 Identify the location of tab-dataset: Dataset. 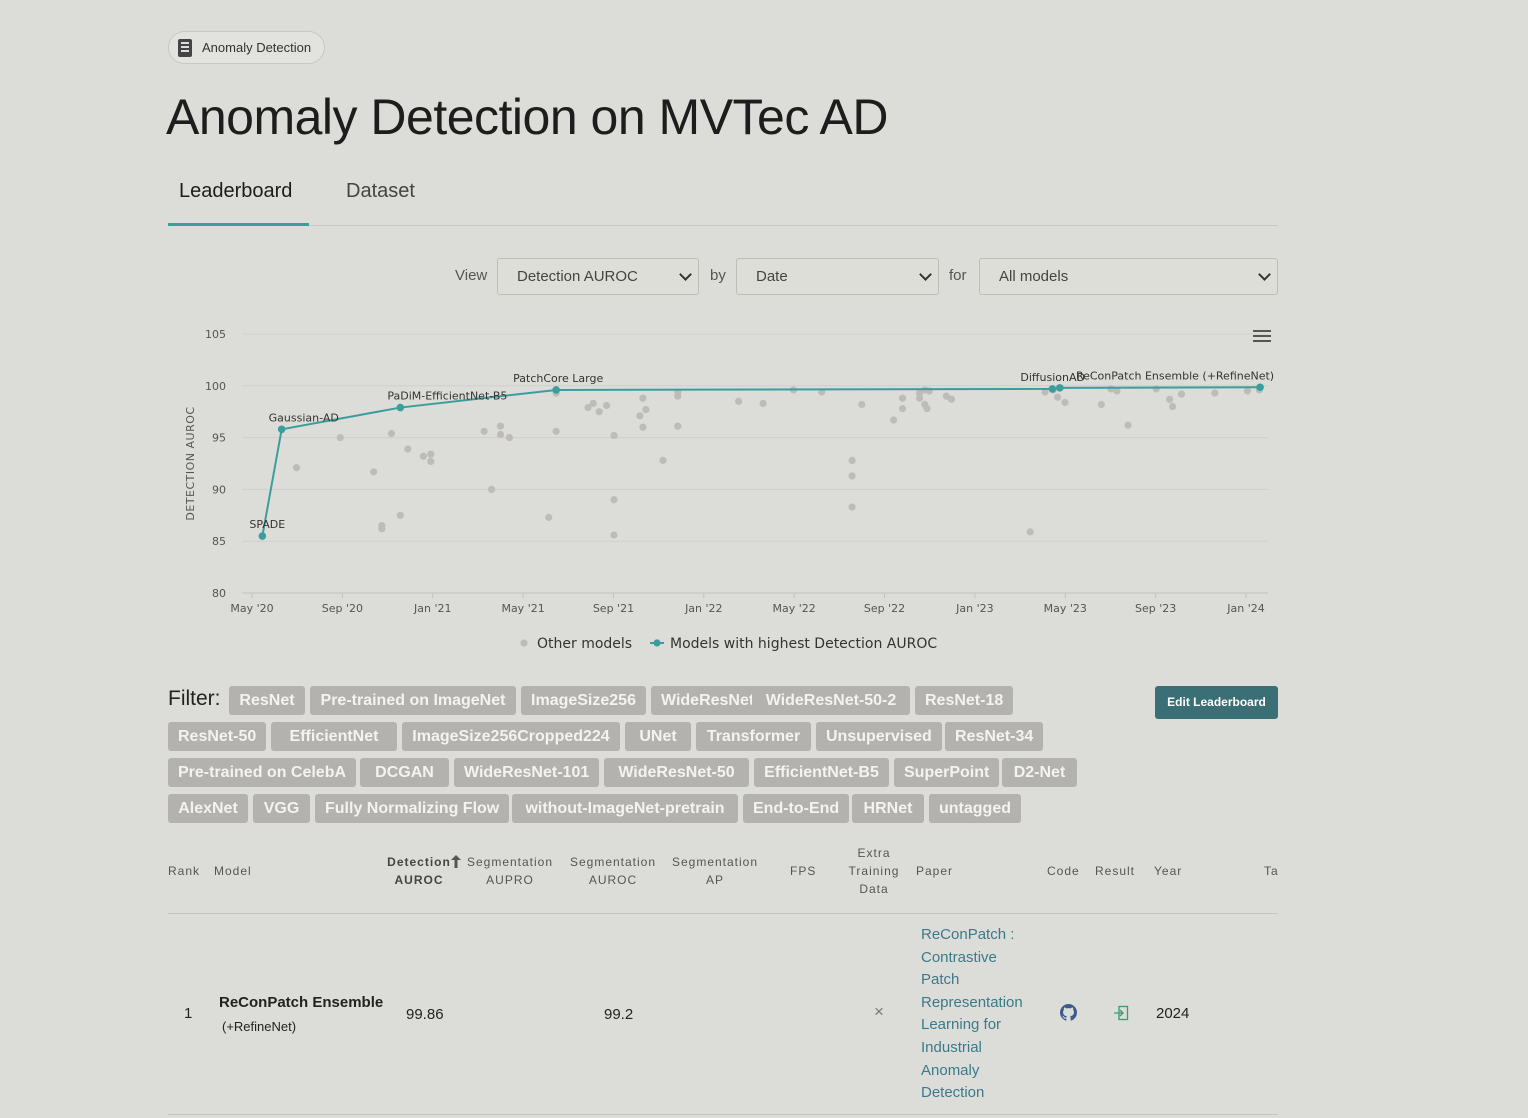
(380, 191).